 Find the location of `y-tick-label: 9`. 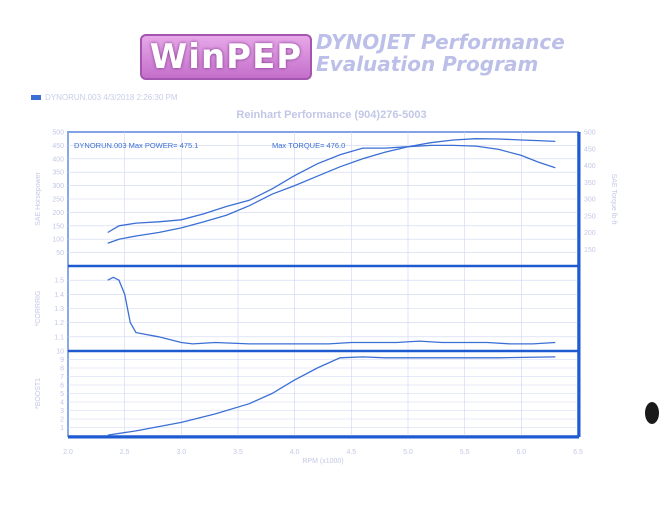

y-tick-label: 9 is located at coordinates (62, 360).